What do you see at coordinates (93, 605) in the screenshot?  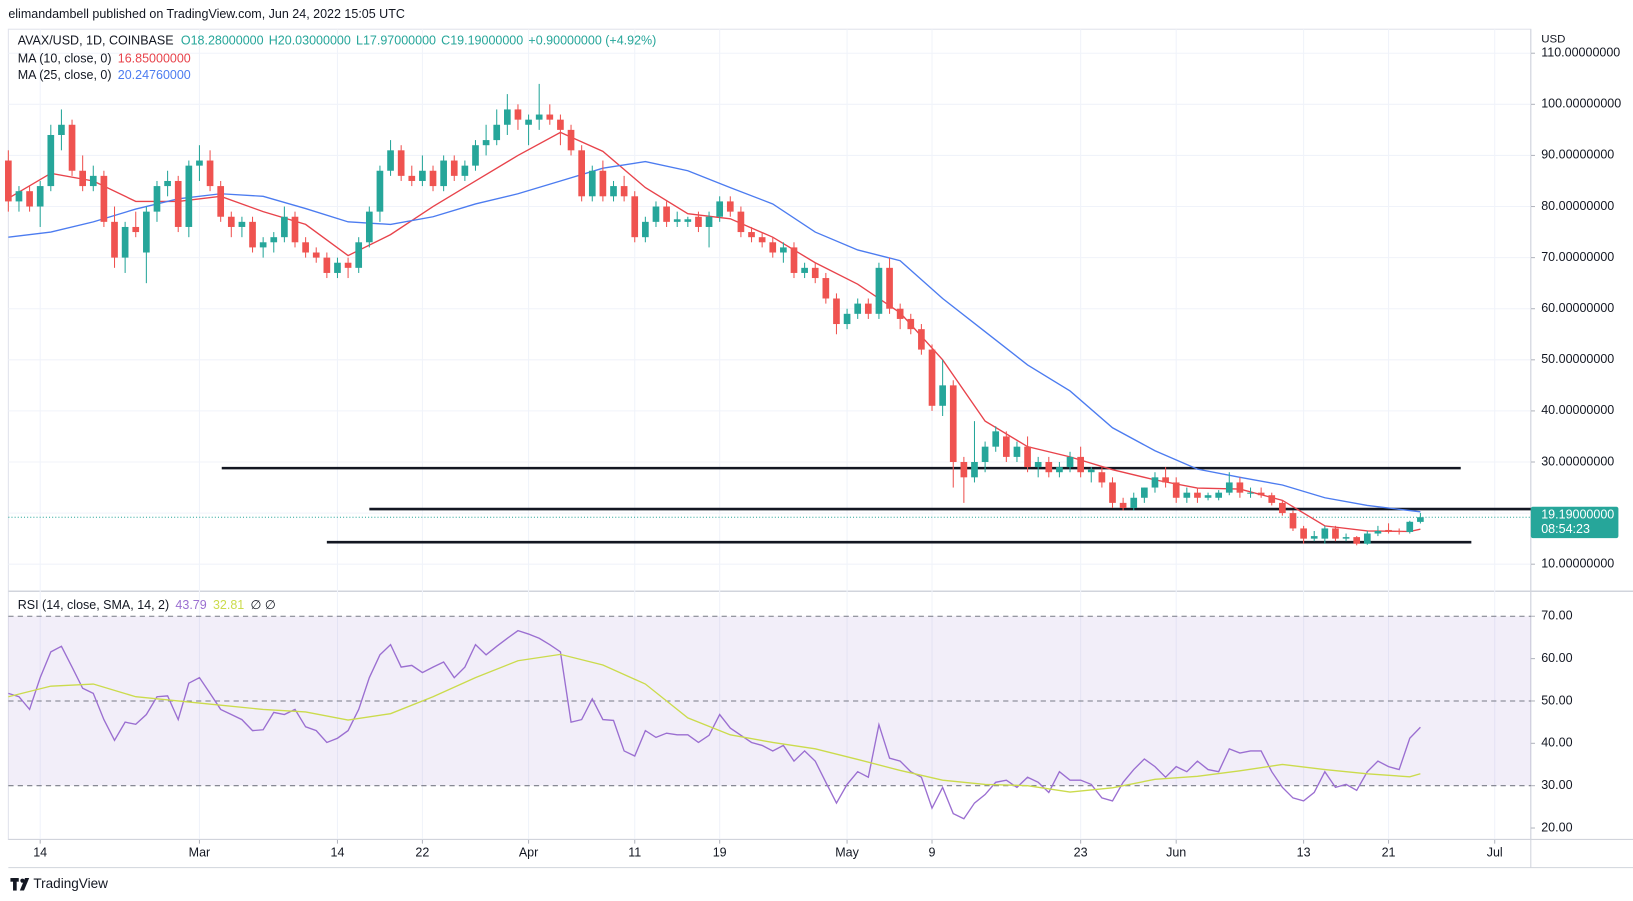 I see `rsi-title: RSI (14, close, SMA, 14, 2)` at bounding box center [93, 605].